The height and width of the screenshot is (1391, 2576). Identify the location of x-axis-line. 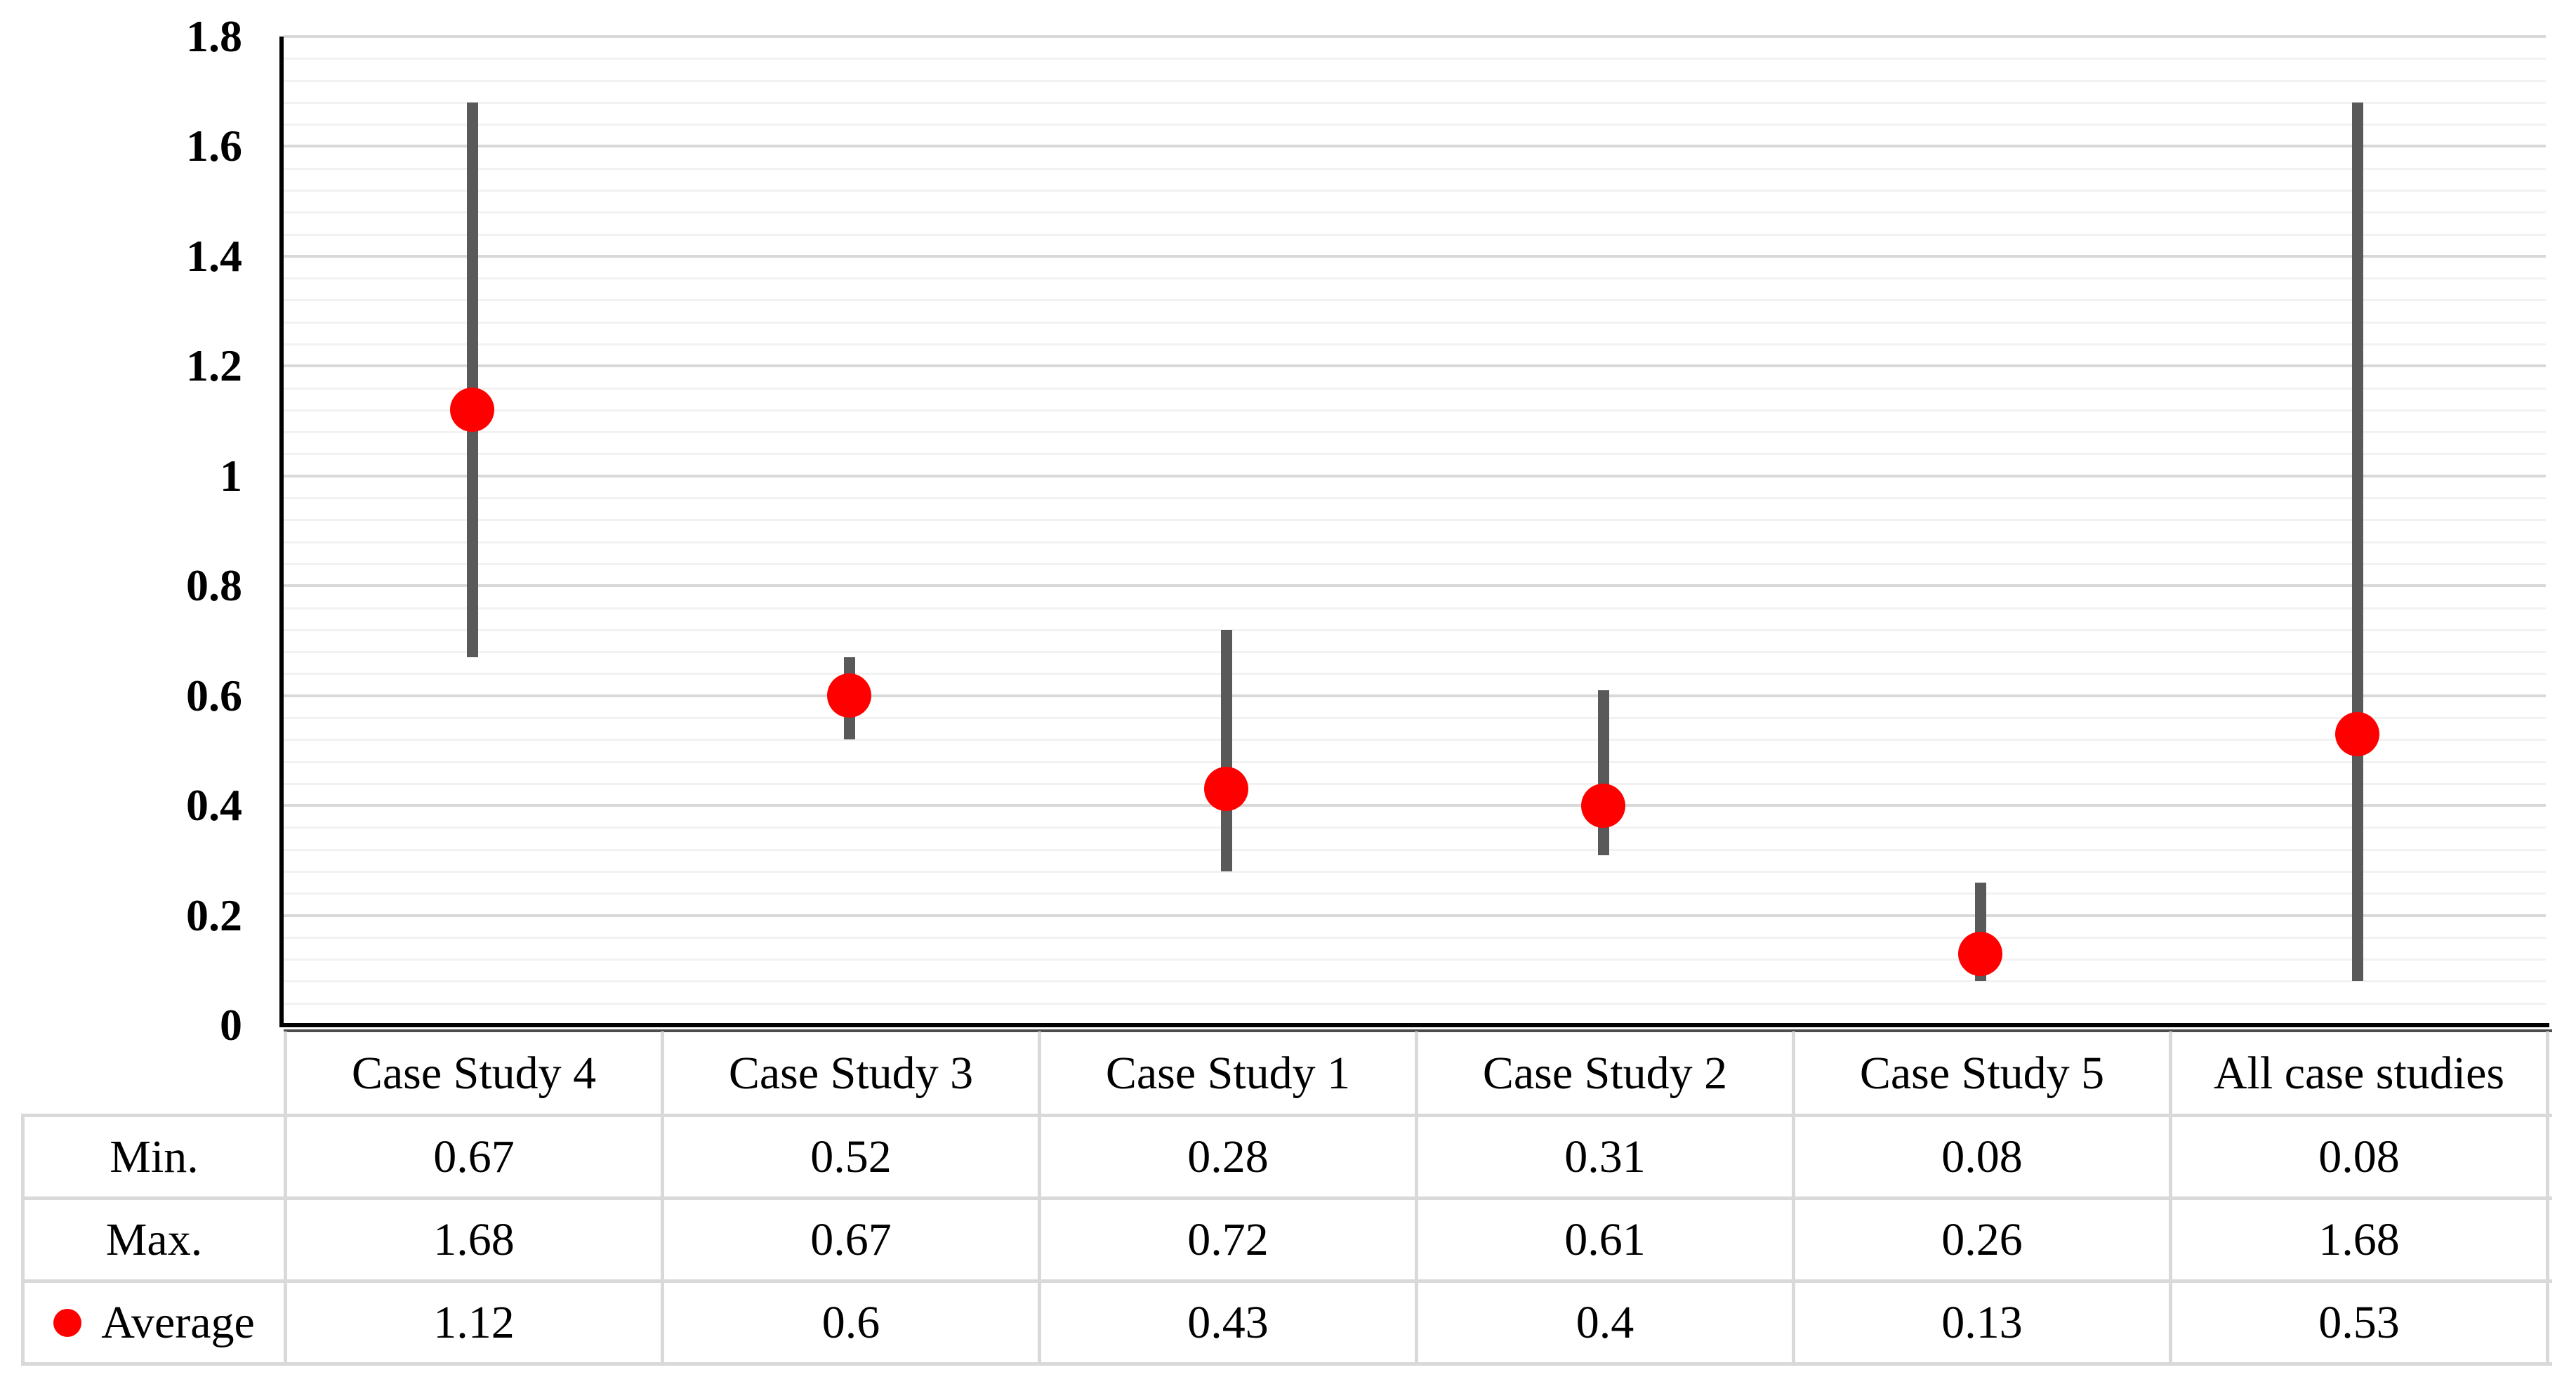
(1414, 1025).